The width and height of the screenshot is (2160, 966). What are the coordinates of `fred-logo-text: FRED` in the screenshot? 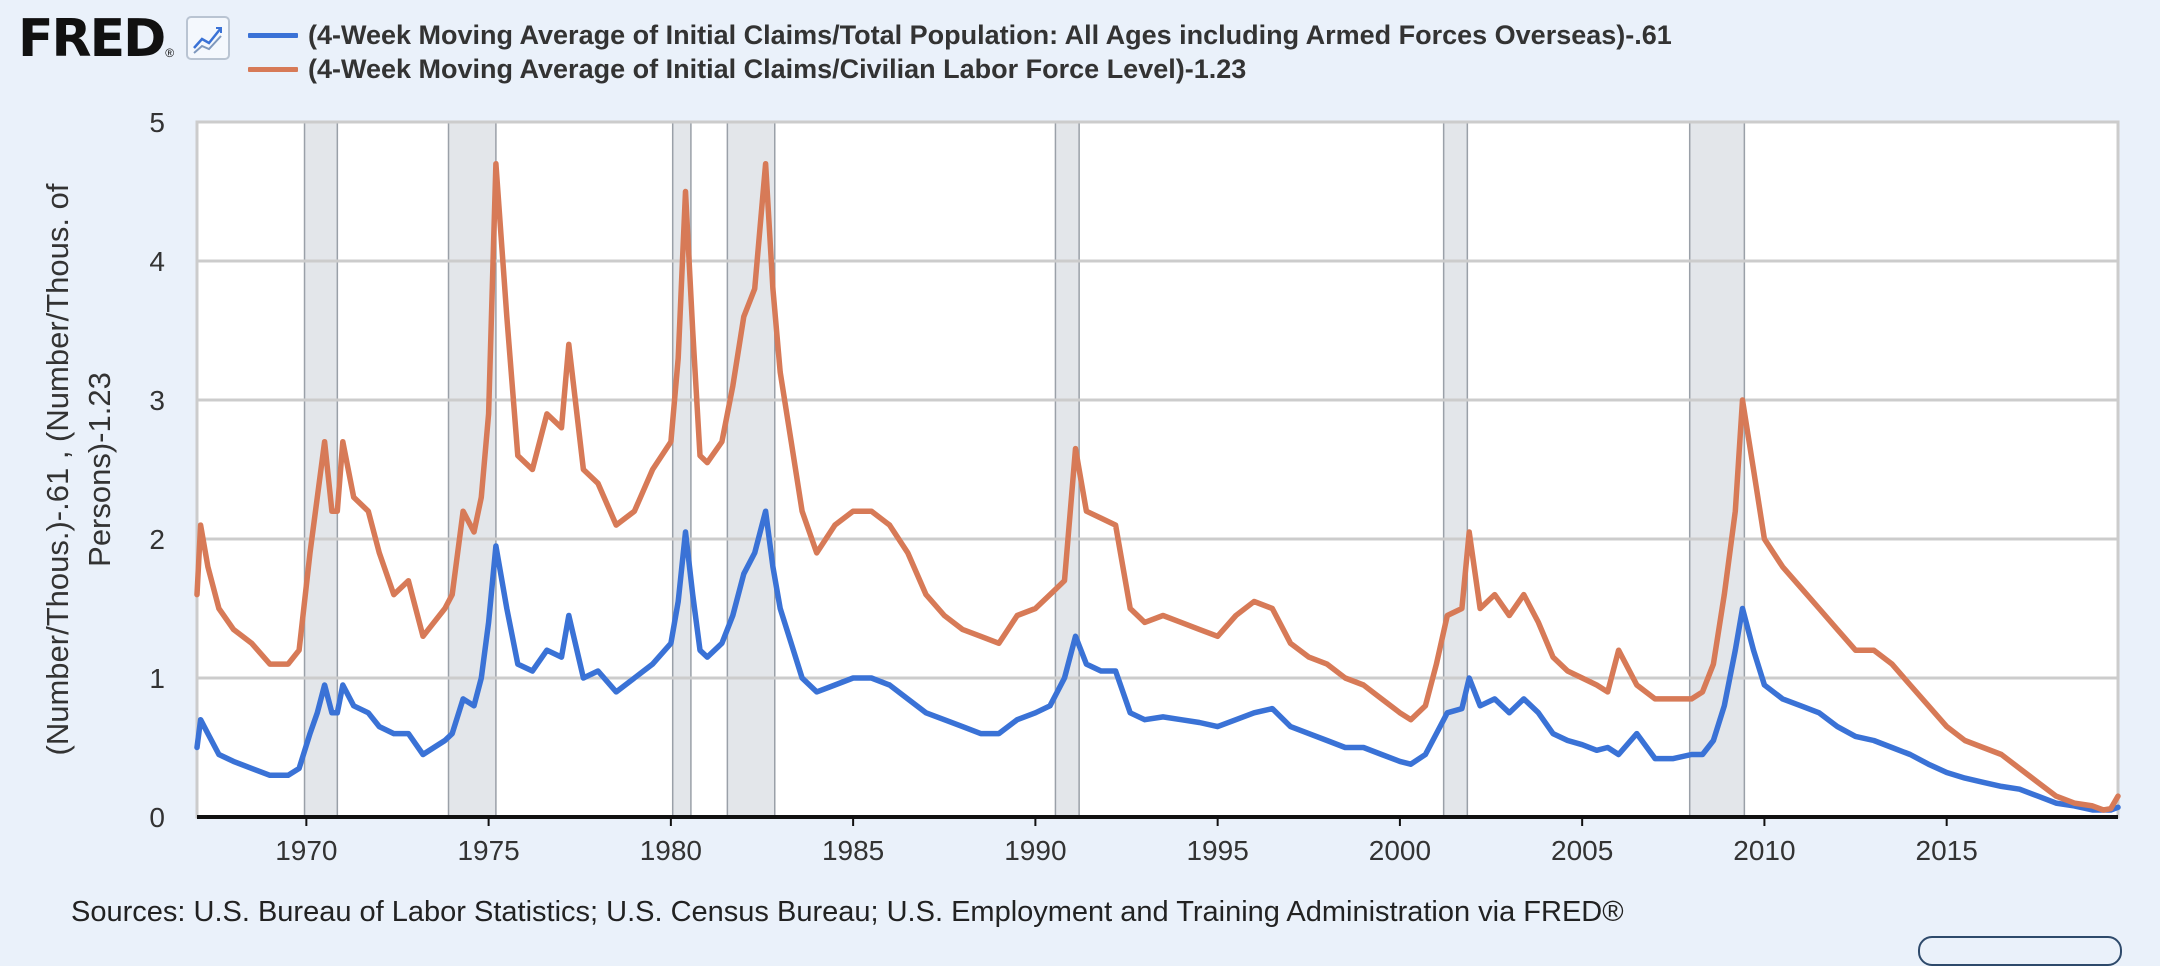 It's located at (92, 39).